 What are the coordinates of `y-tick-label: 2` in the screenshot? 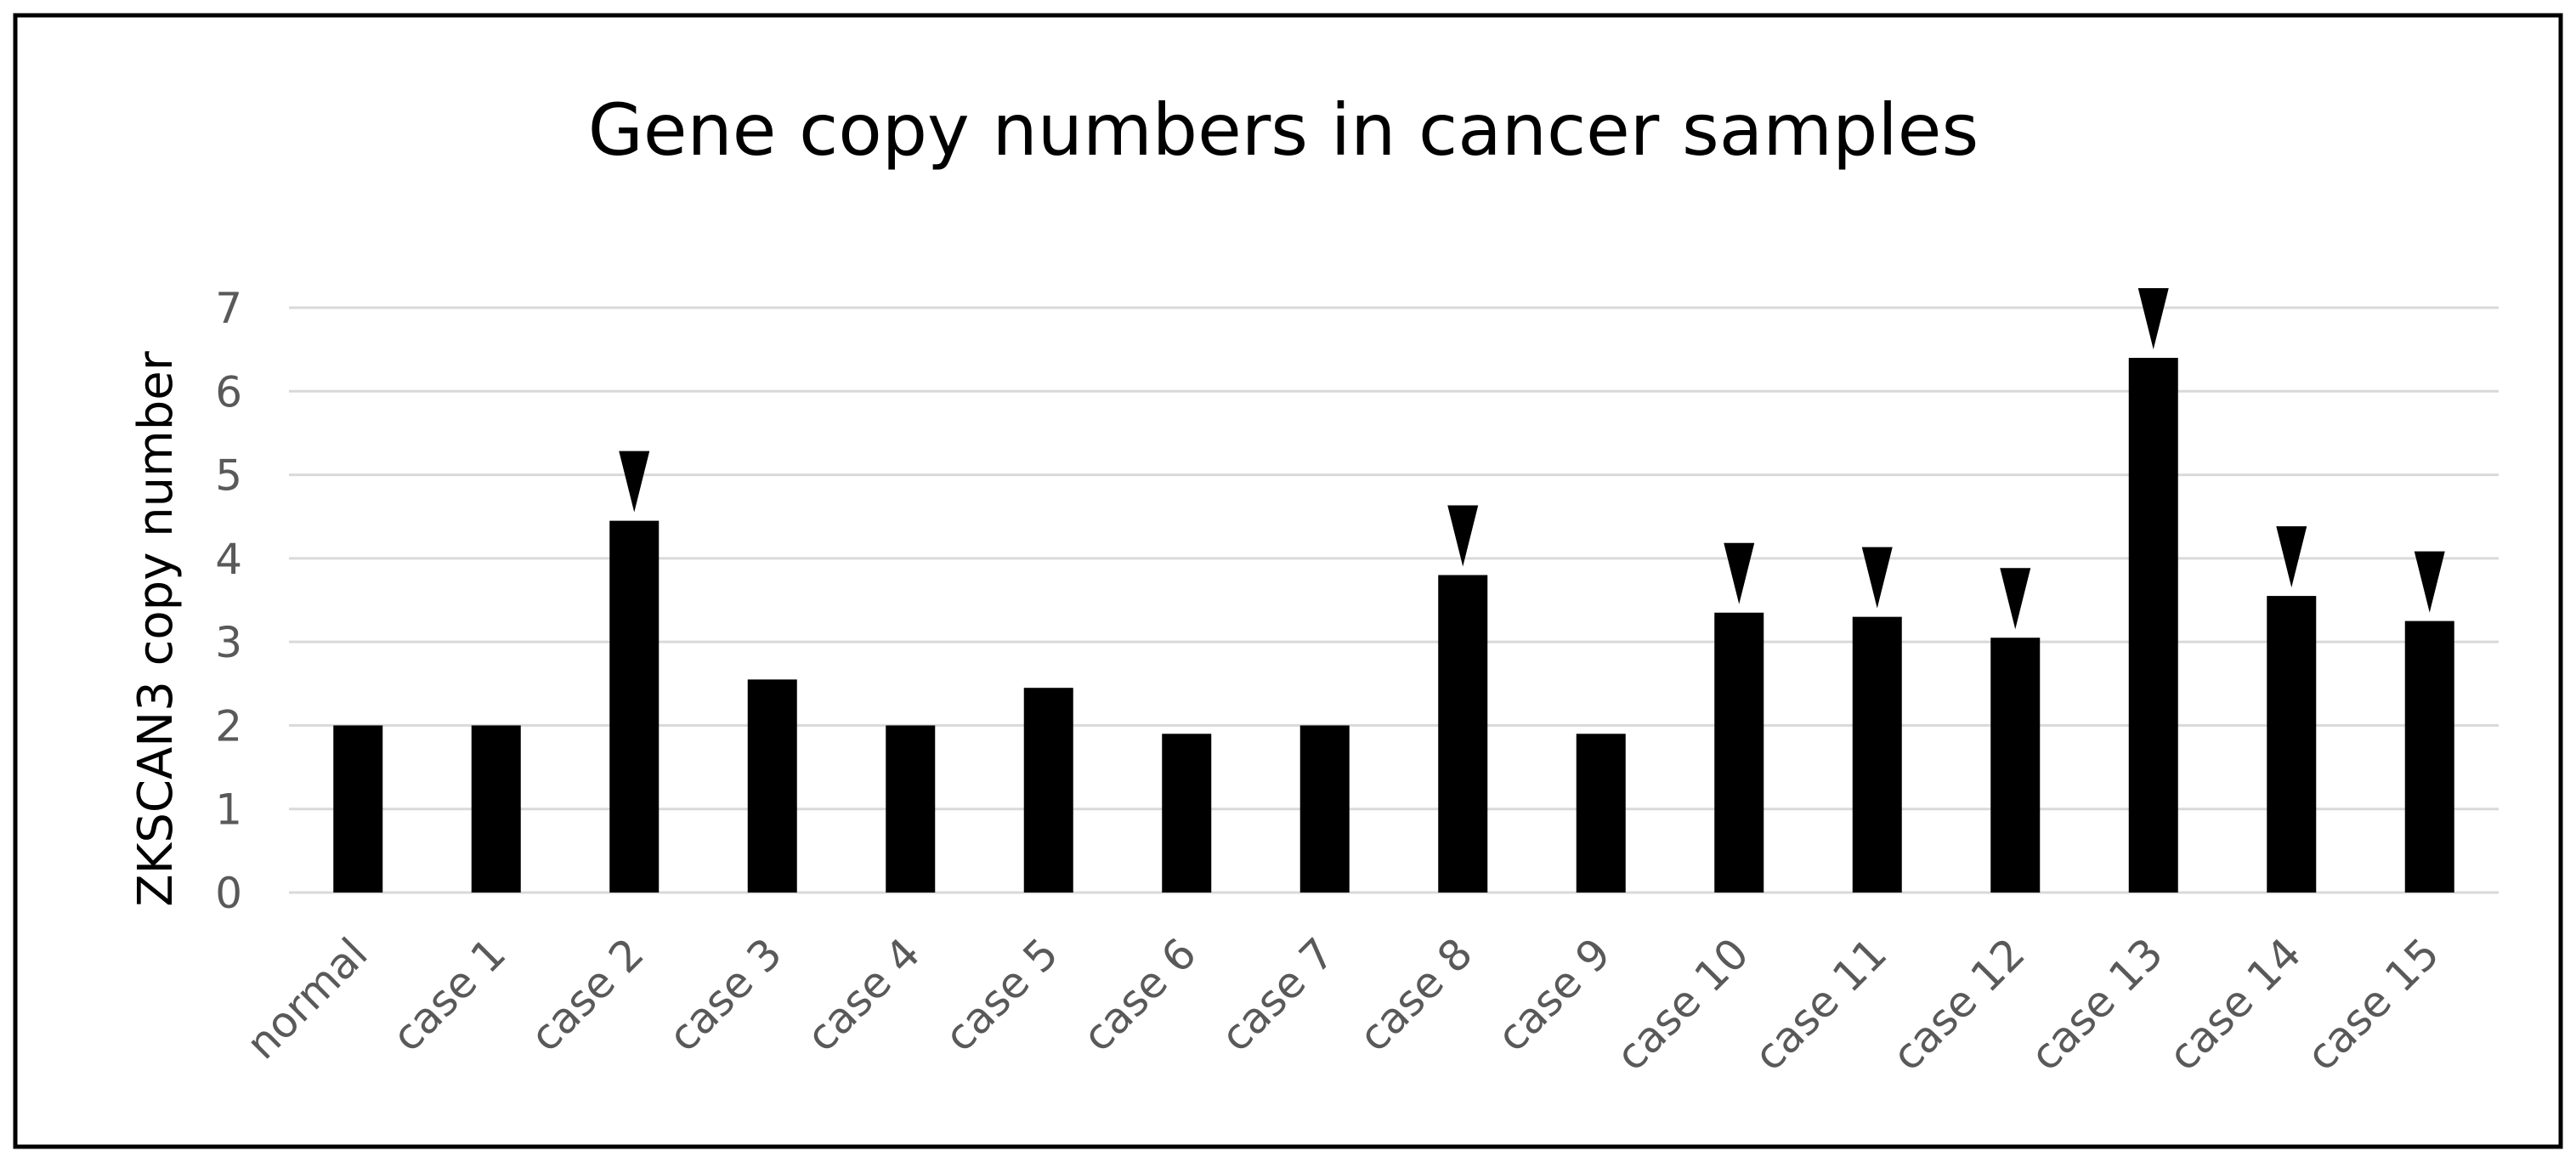 It's located at (228, 726).